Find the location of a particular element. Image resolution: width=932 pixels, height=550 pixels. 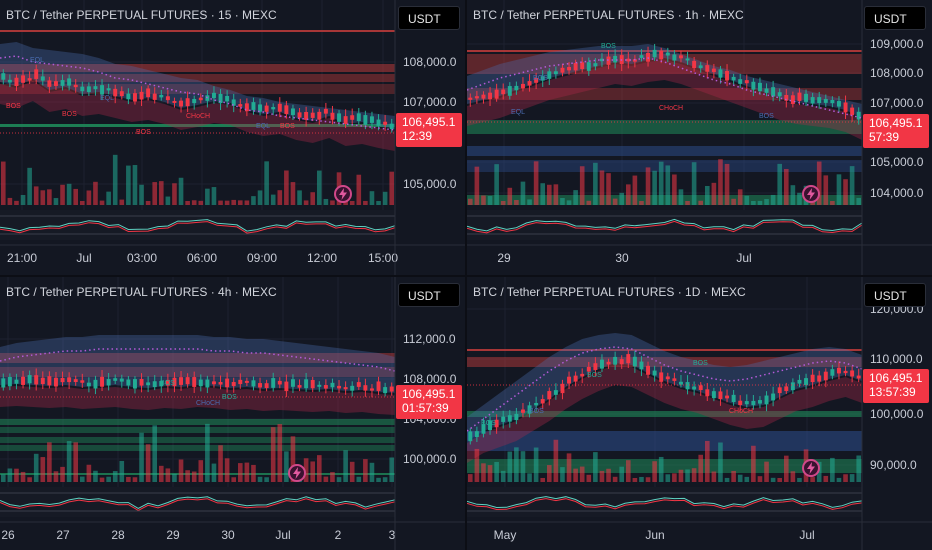

y-axis-tick-label: 105,000.0 is located at coordinates (897, 162).